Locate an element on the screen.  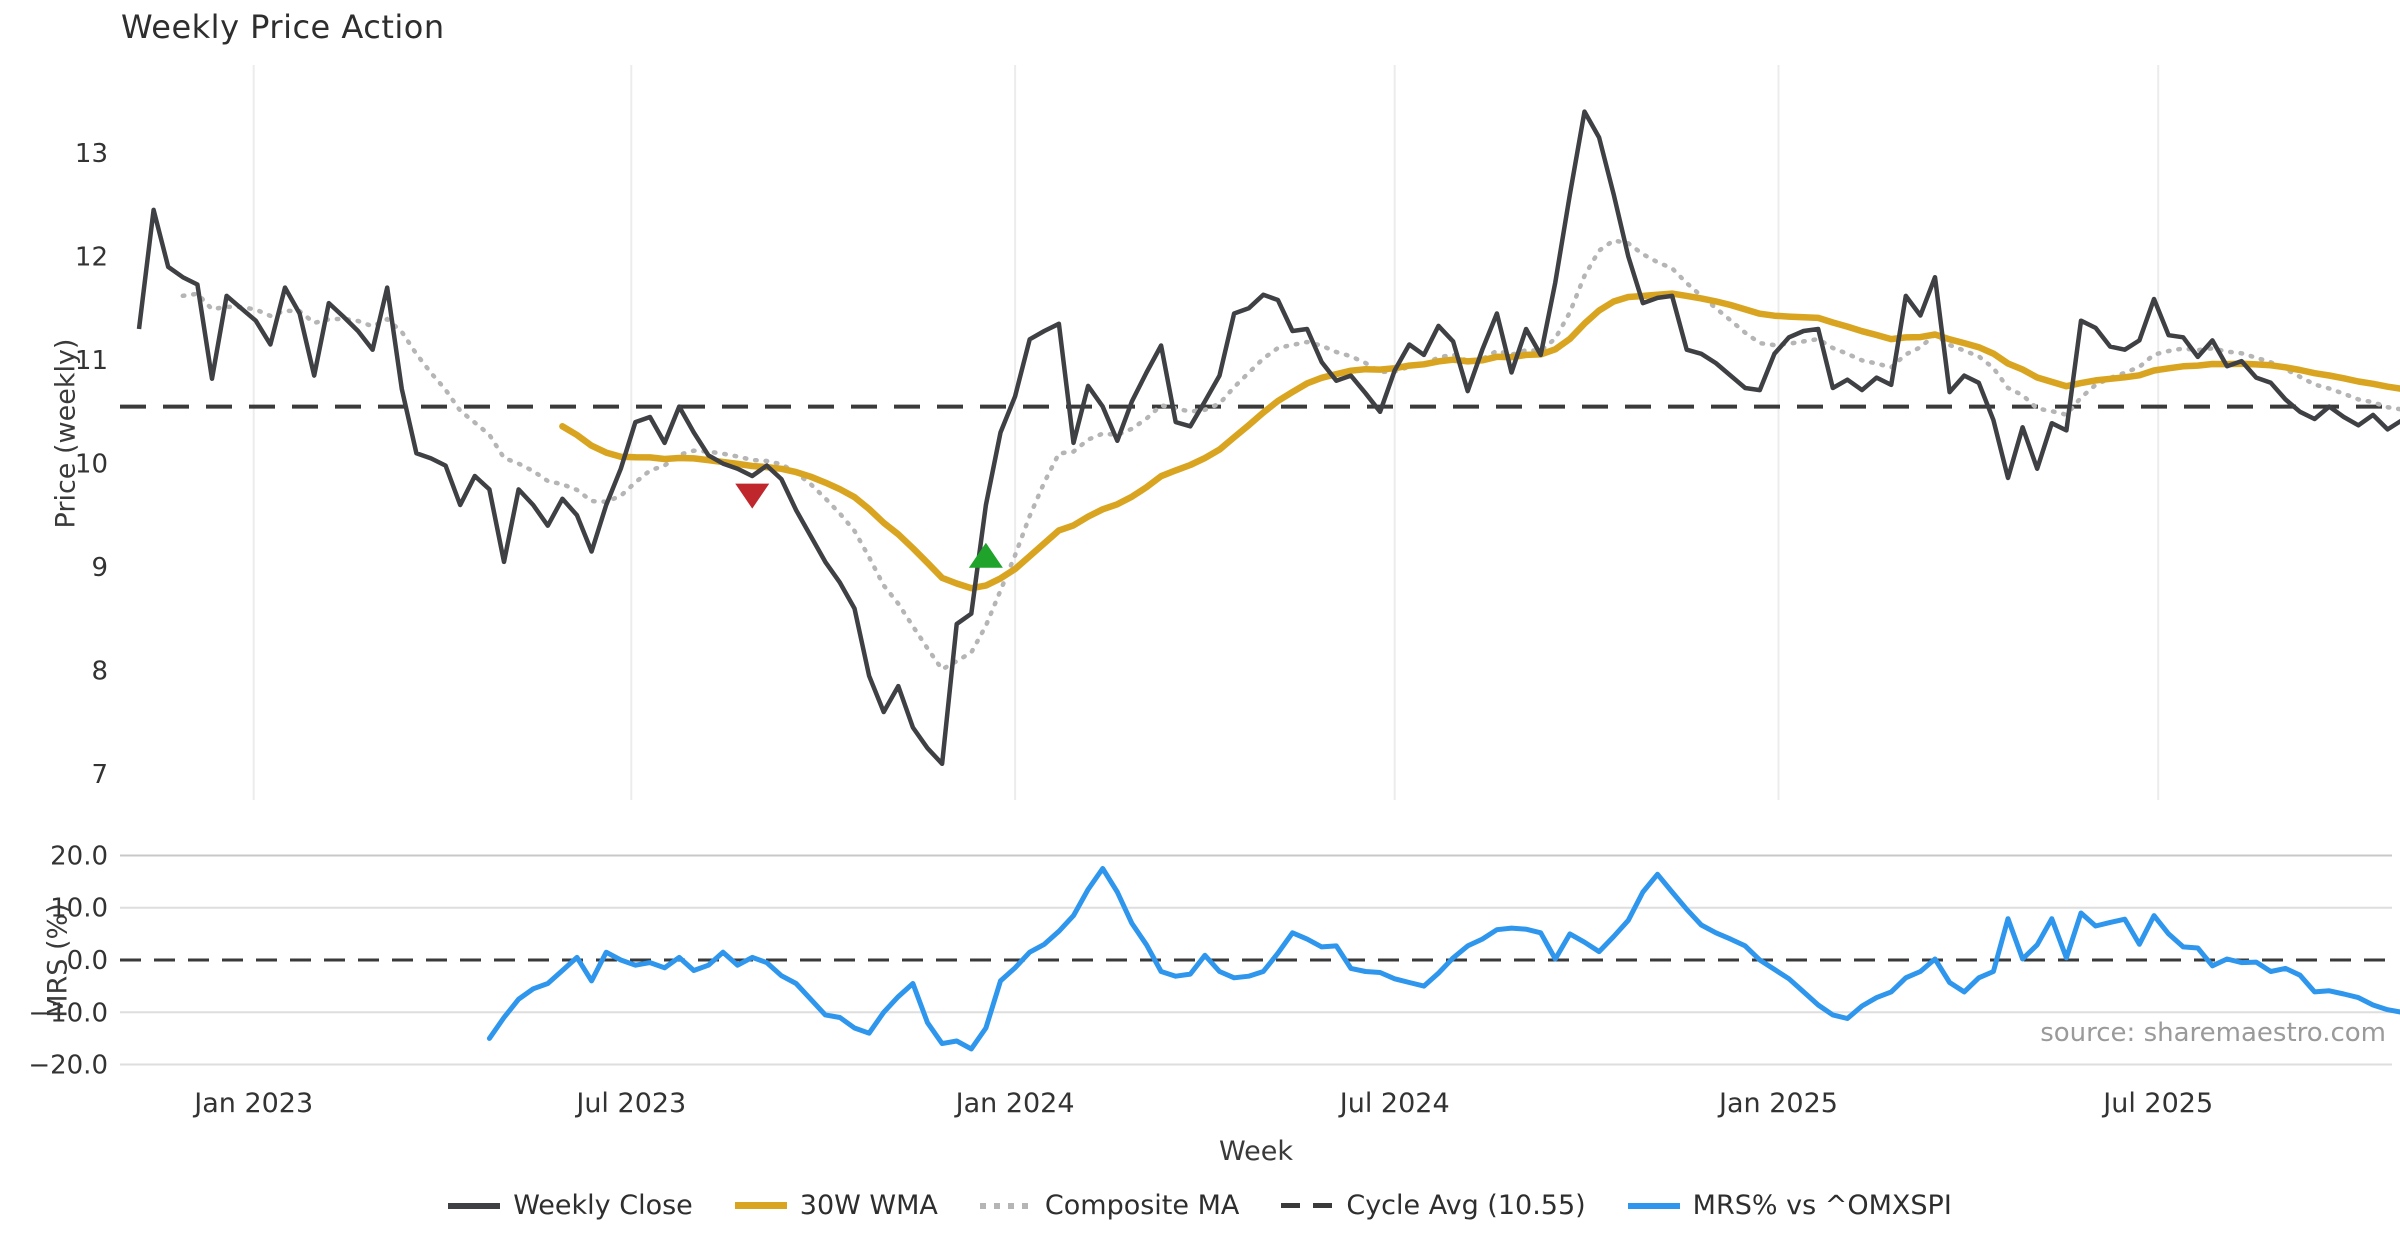
x-tick-label: Jul 2025 is located at coordinates (2157, 1103).